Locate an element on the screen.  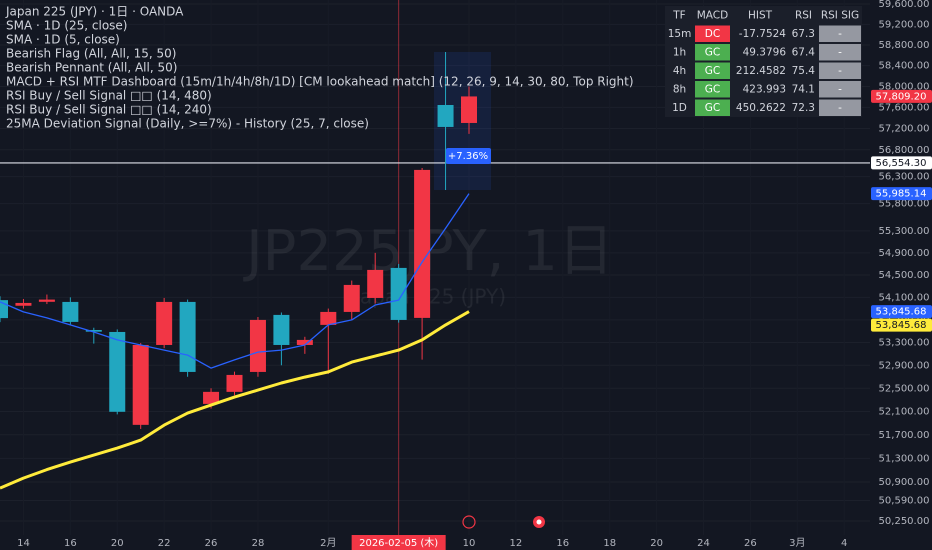
price-badge-label: 57,809.20 is located at coordinates (901, 96).